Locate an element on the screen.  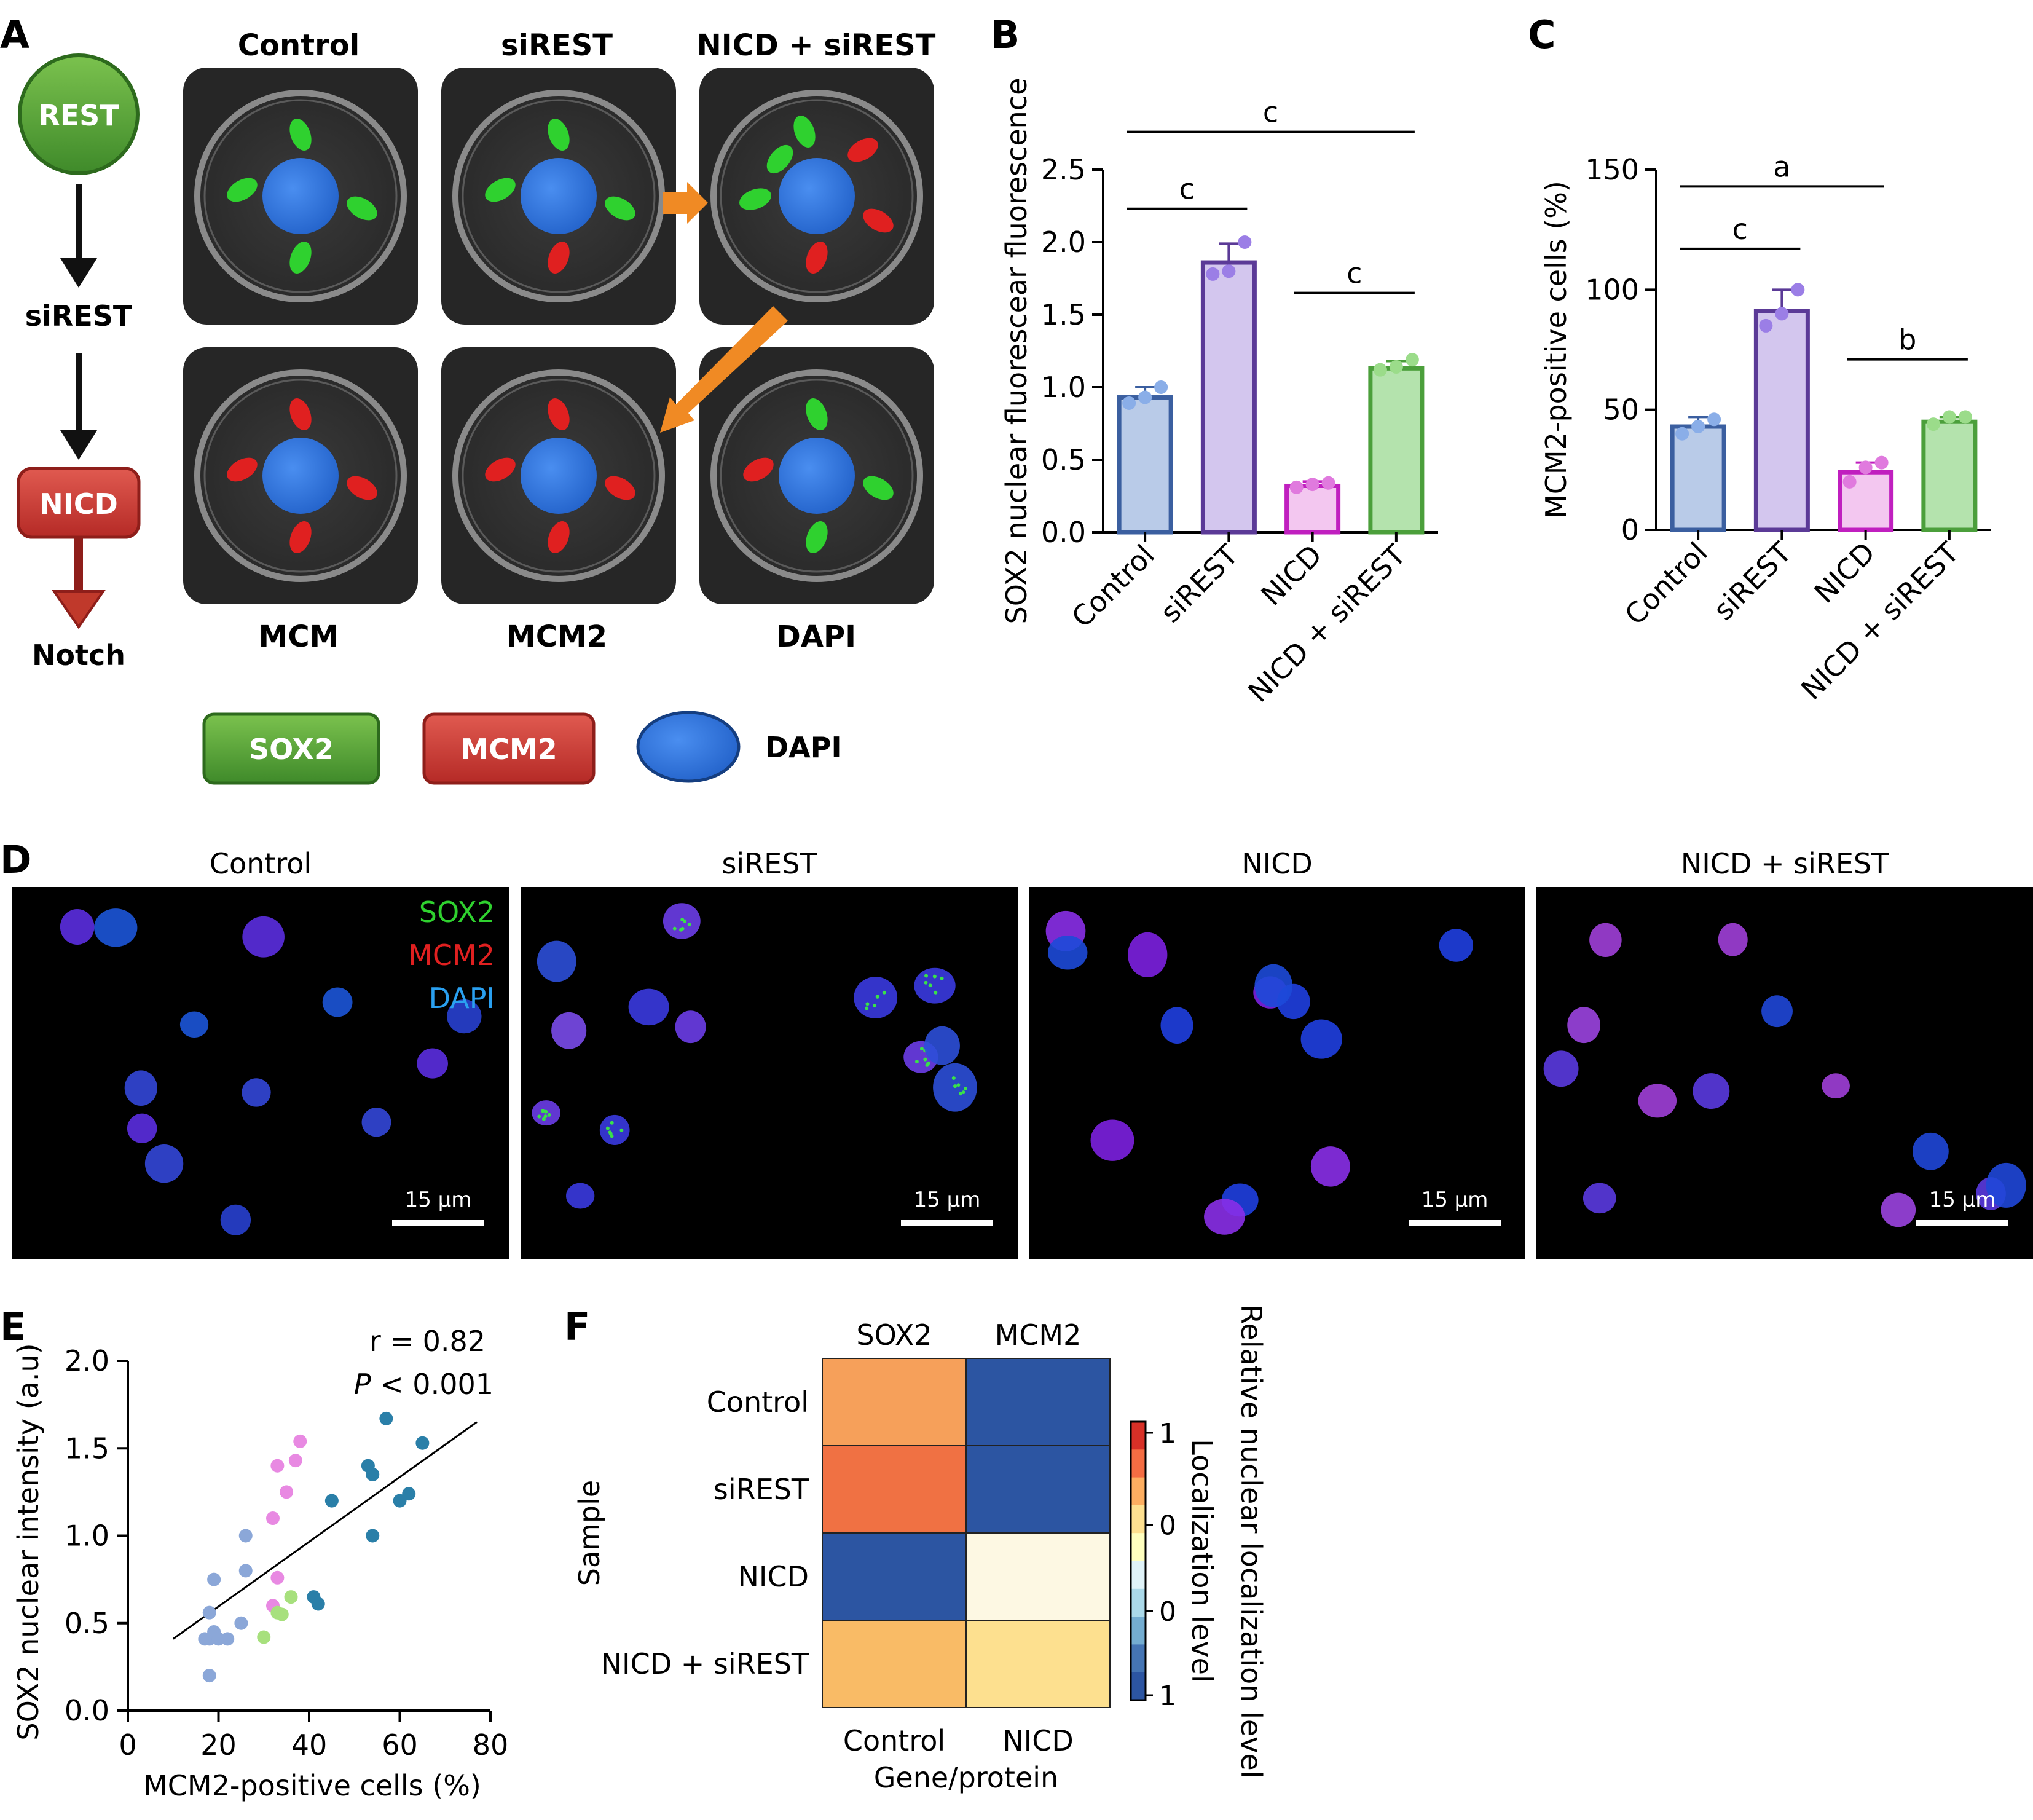
arrow-down-icon is located at coordinates (79, 273).